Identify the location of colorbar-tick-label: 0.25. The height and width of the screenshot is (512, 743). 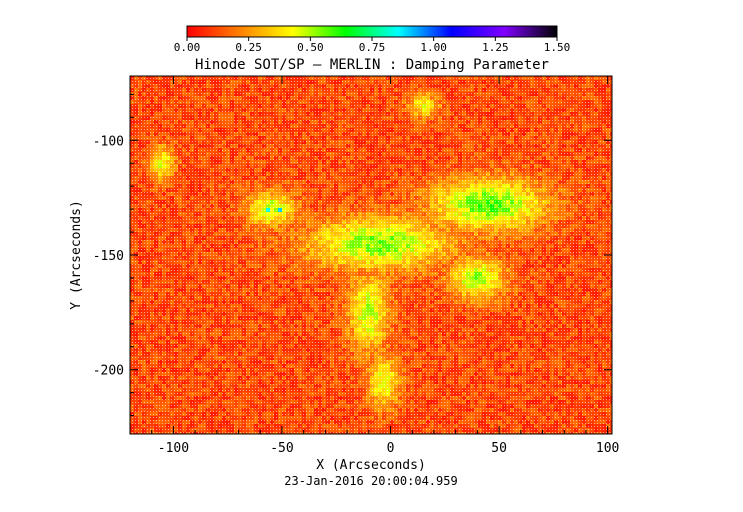
(248, 47).